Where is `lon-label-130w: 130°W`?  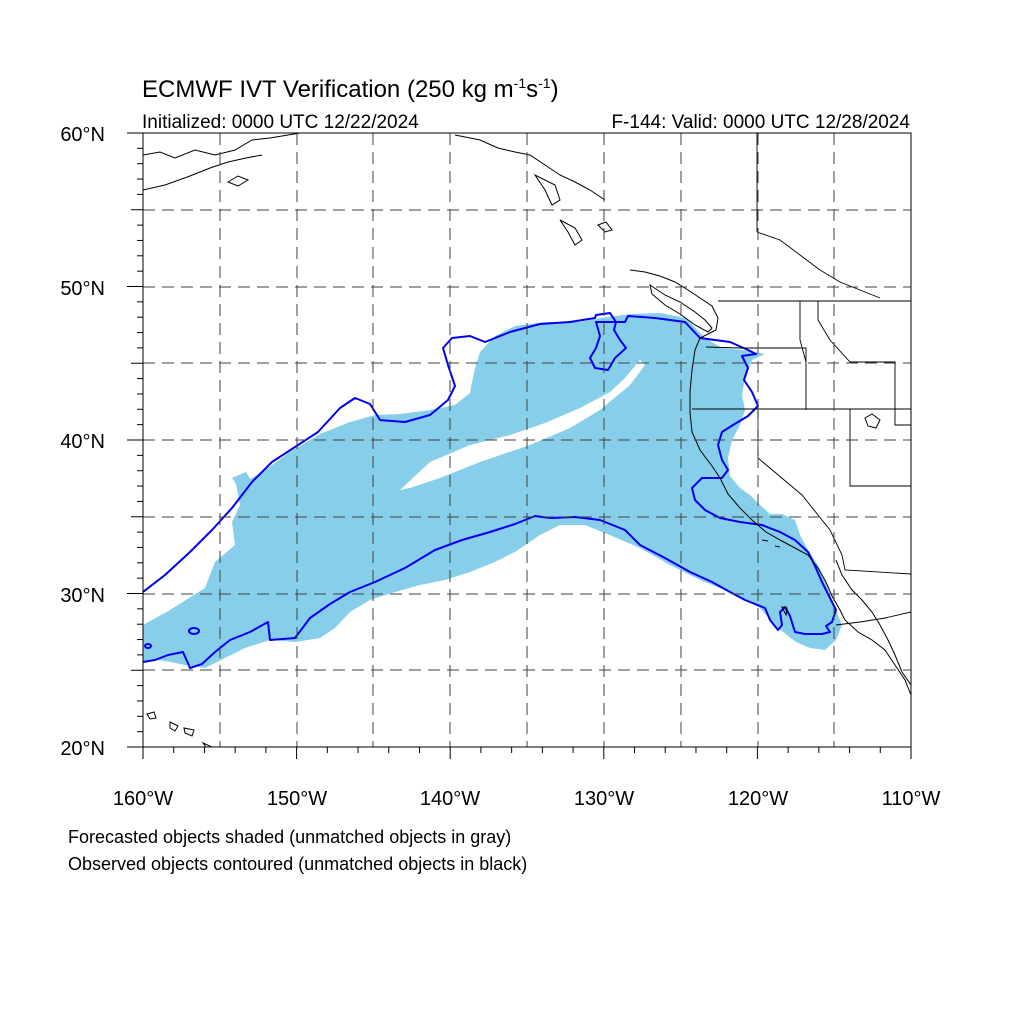
lon-label-130w: 130°W is located at coordinates (604, 799).